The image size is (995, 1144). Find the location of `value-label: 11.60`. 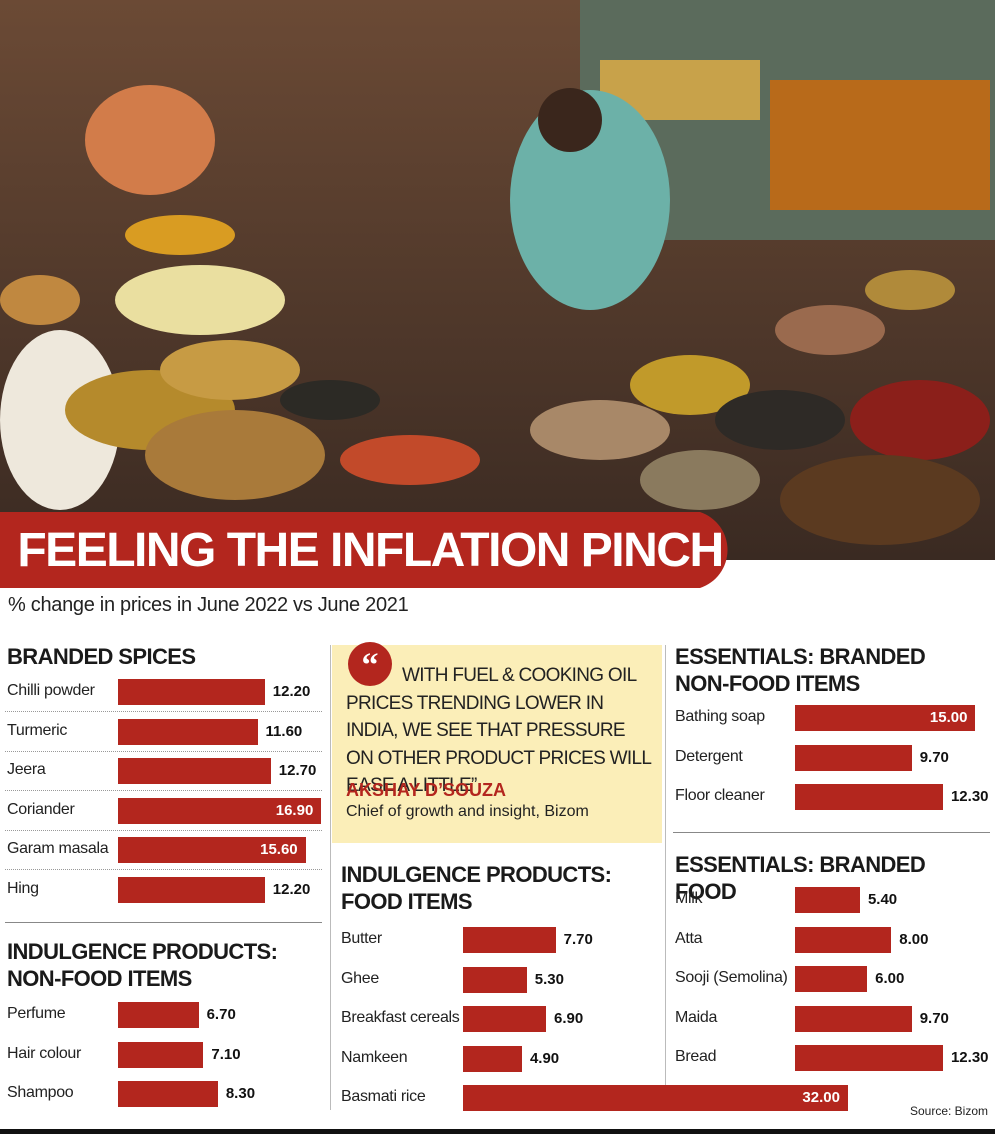

value-label: 11.60 is located at coordinates (284, 731).